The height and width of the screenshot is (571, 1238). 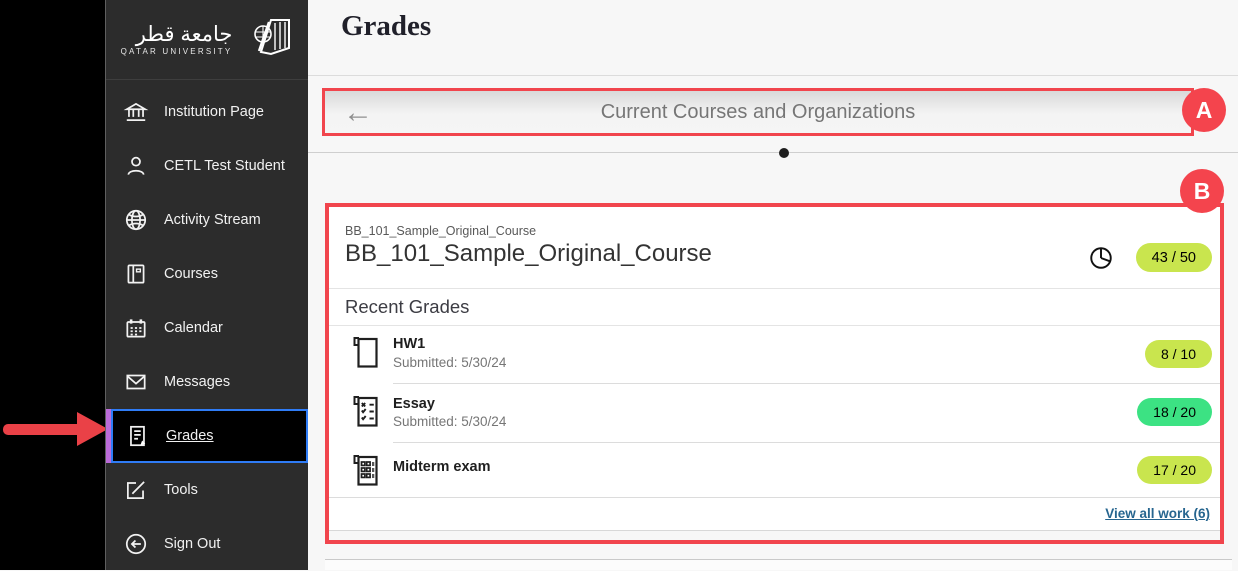 I want to click on carousel-divider, so click(x=773, y=152).